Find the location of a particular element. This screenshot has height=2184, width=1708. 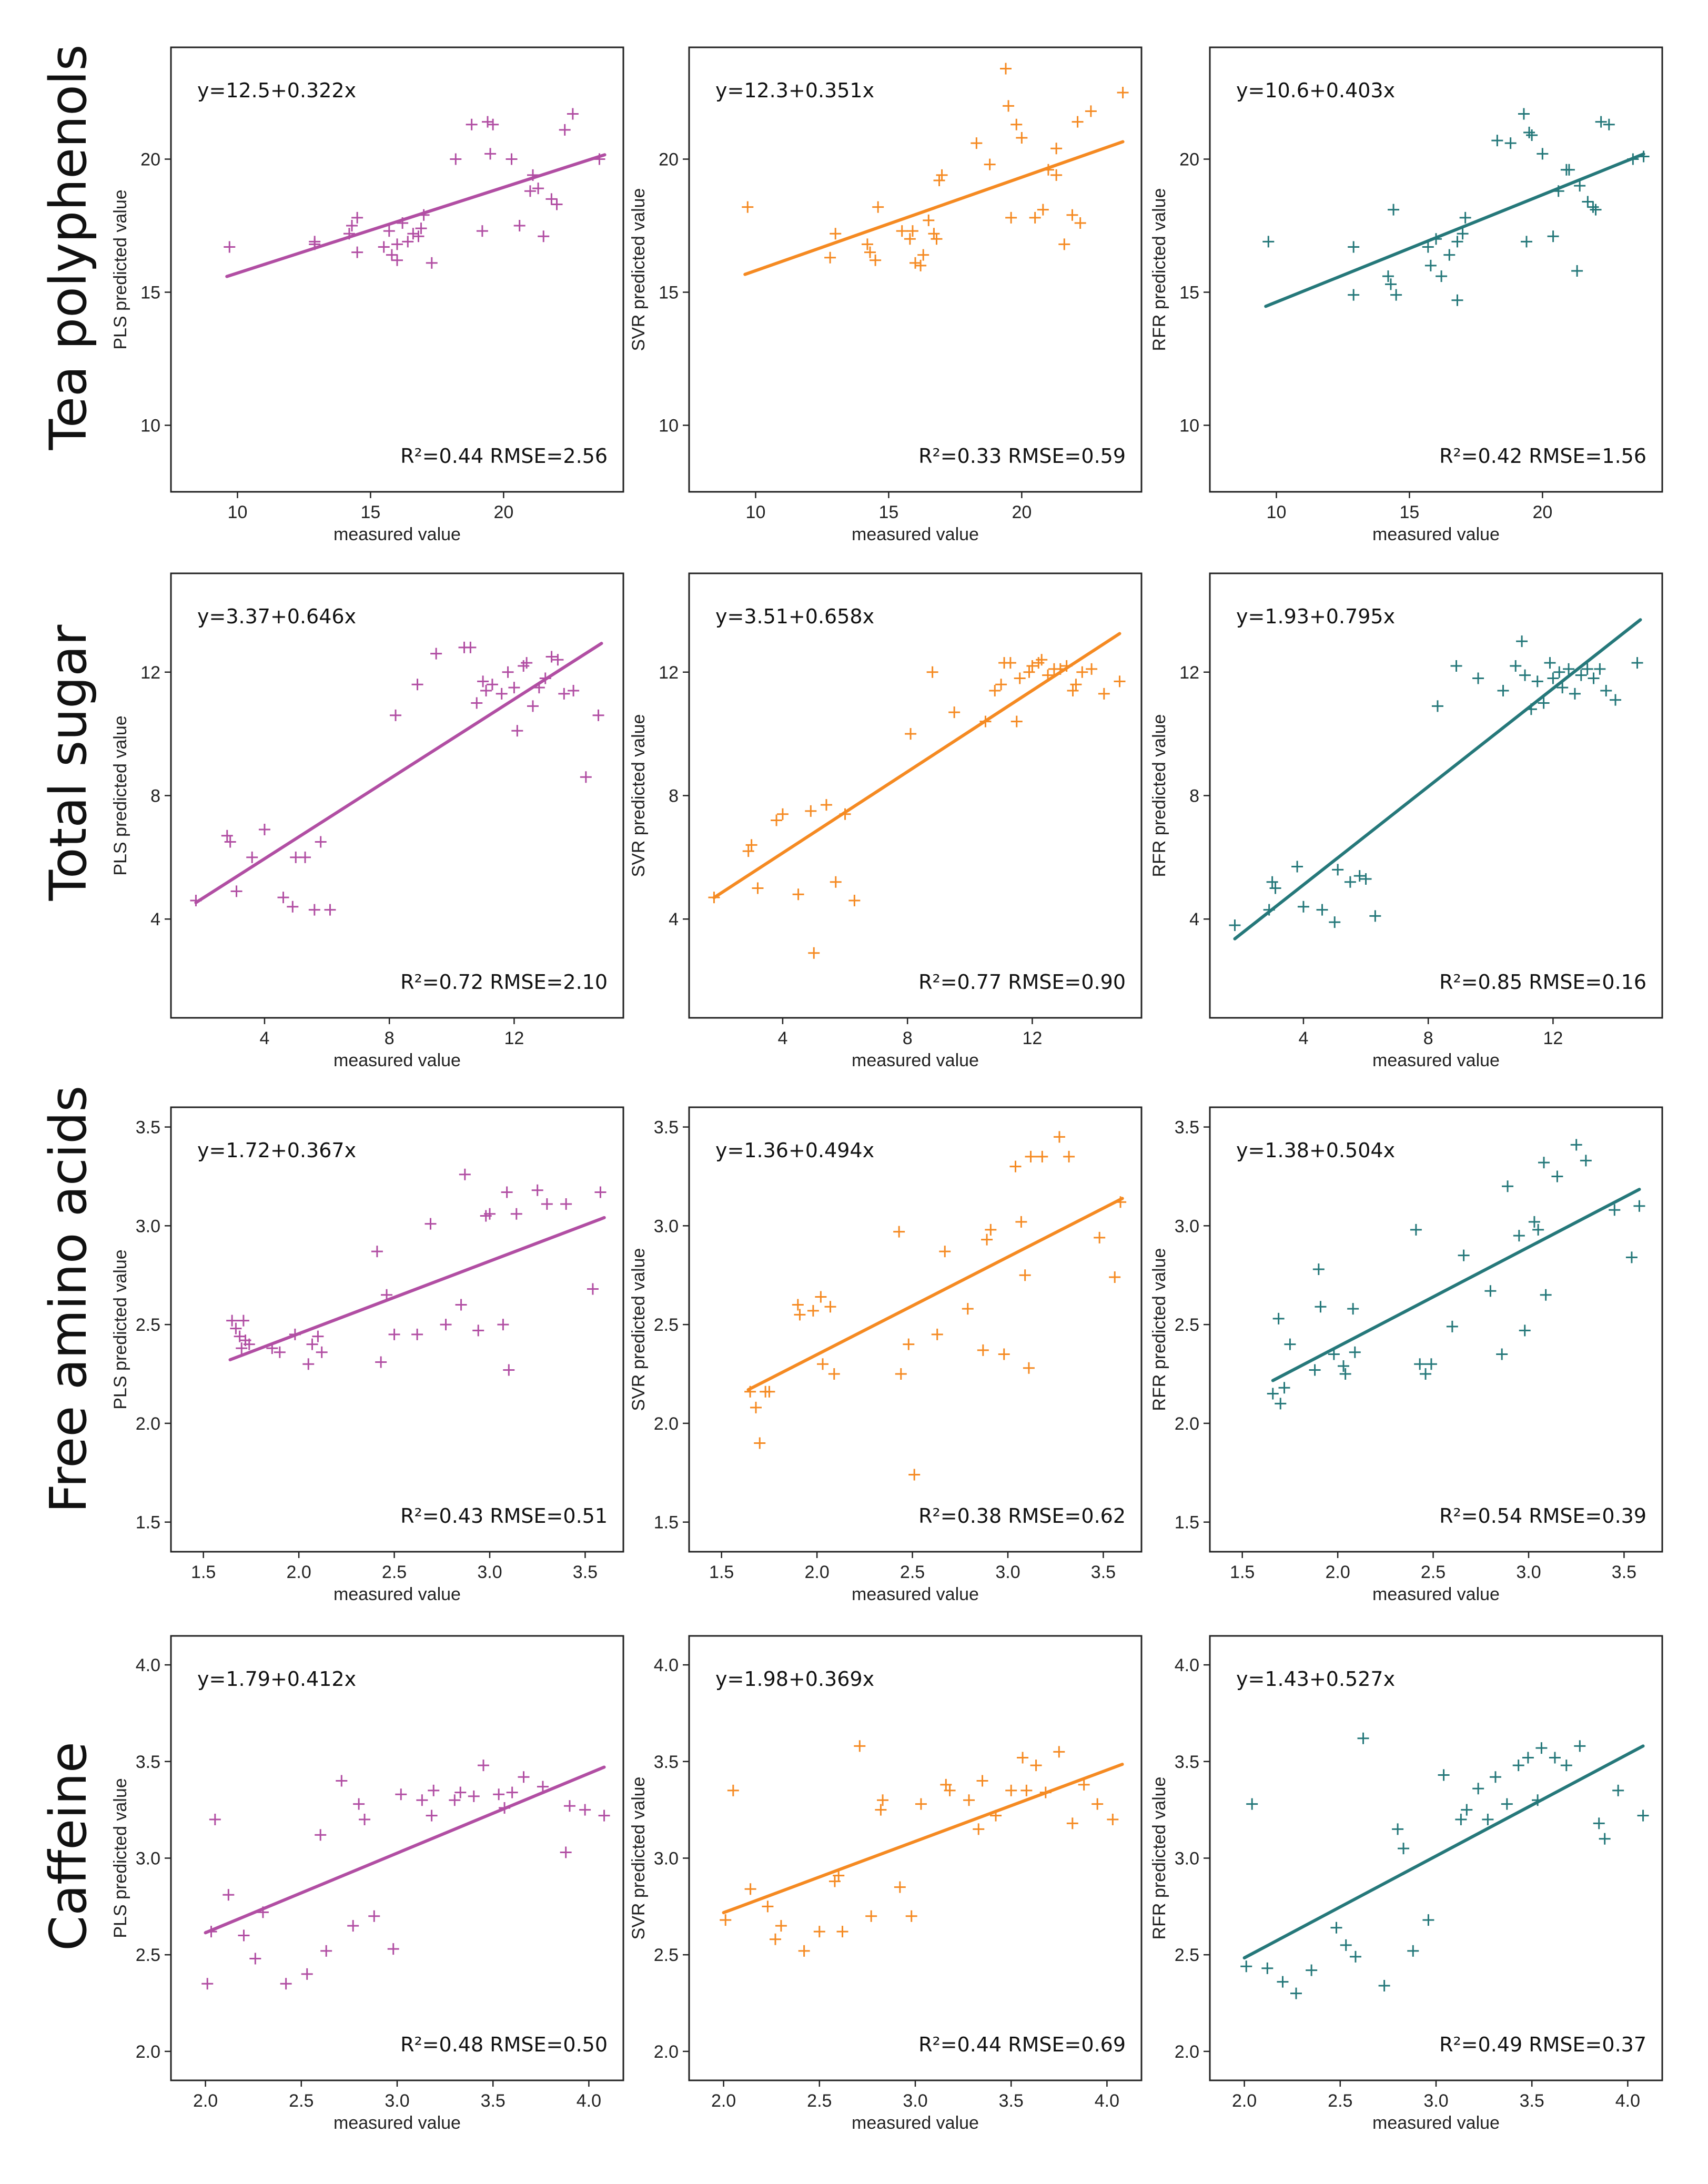

chart-total-sugar-svr-y-tick-label: 8 is located at coordinates (674, 796).